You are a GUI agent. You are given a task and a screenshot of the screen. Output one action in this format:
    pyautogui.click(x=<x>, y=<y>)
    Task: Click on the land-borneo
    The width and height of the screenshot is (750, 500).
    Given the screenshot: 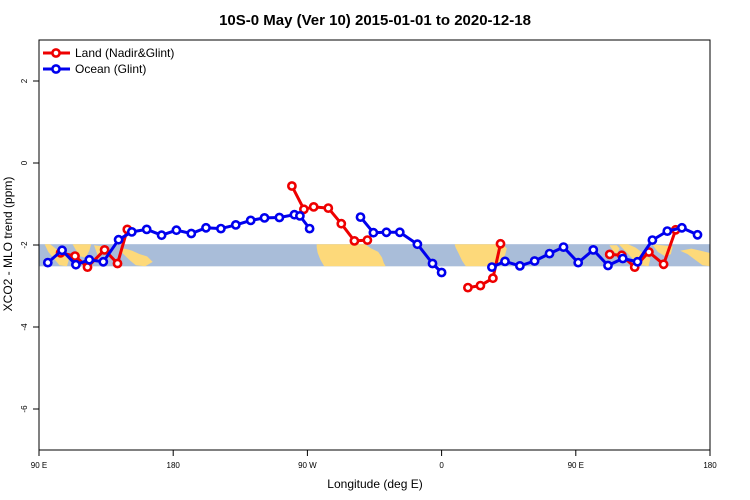 What is the action you would take?
    pyautogui.click(x=82, y=251)
    